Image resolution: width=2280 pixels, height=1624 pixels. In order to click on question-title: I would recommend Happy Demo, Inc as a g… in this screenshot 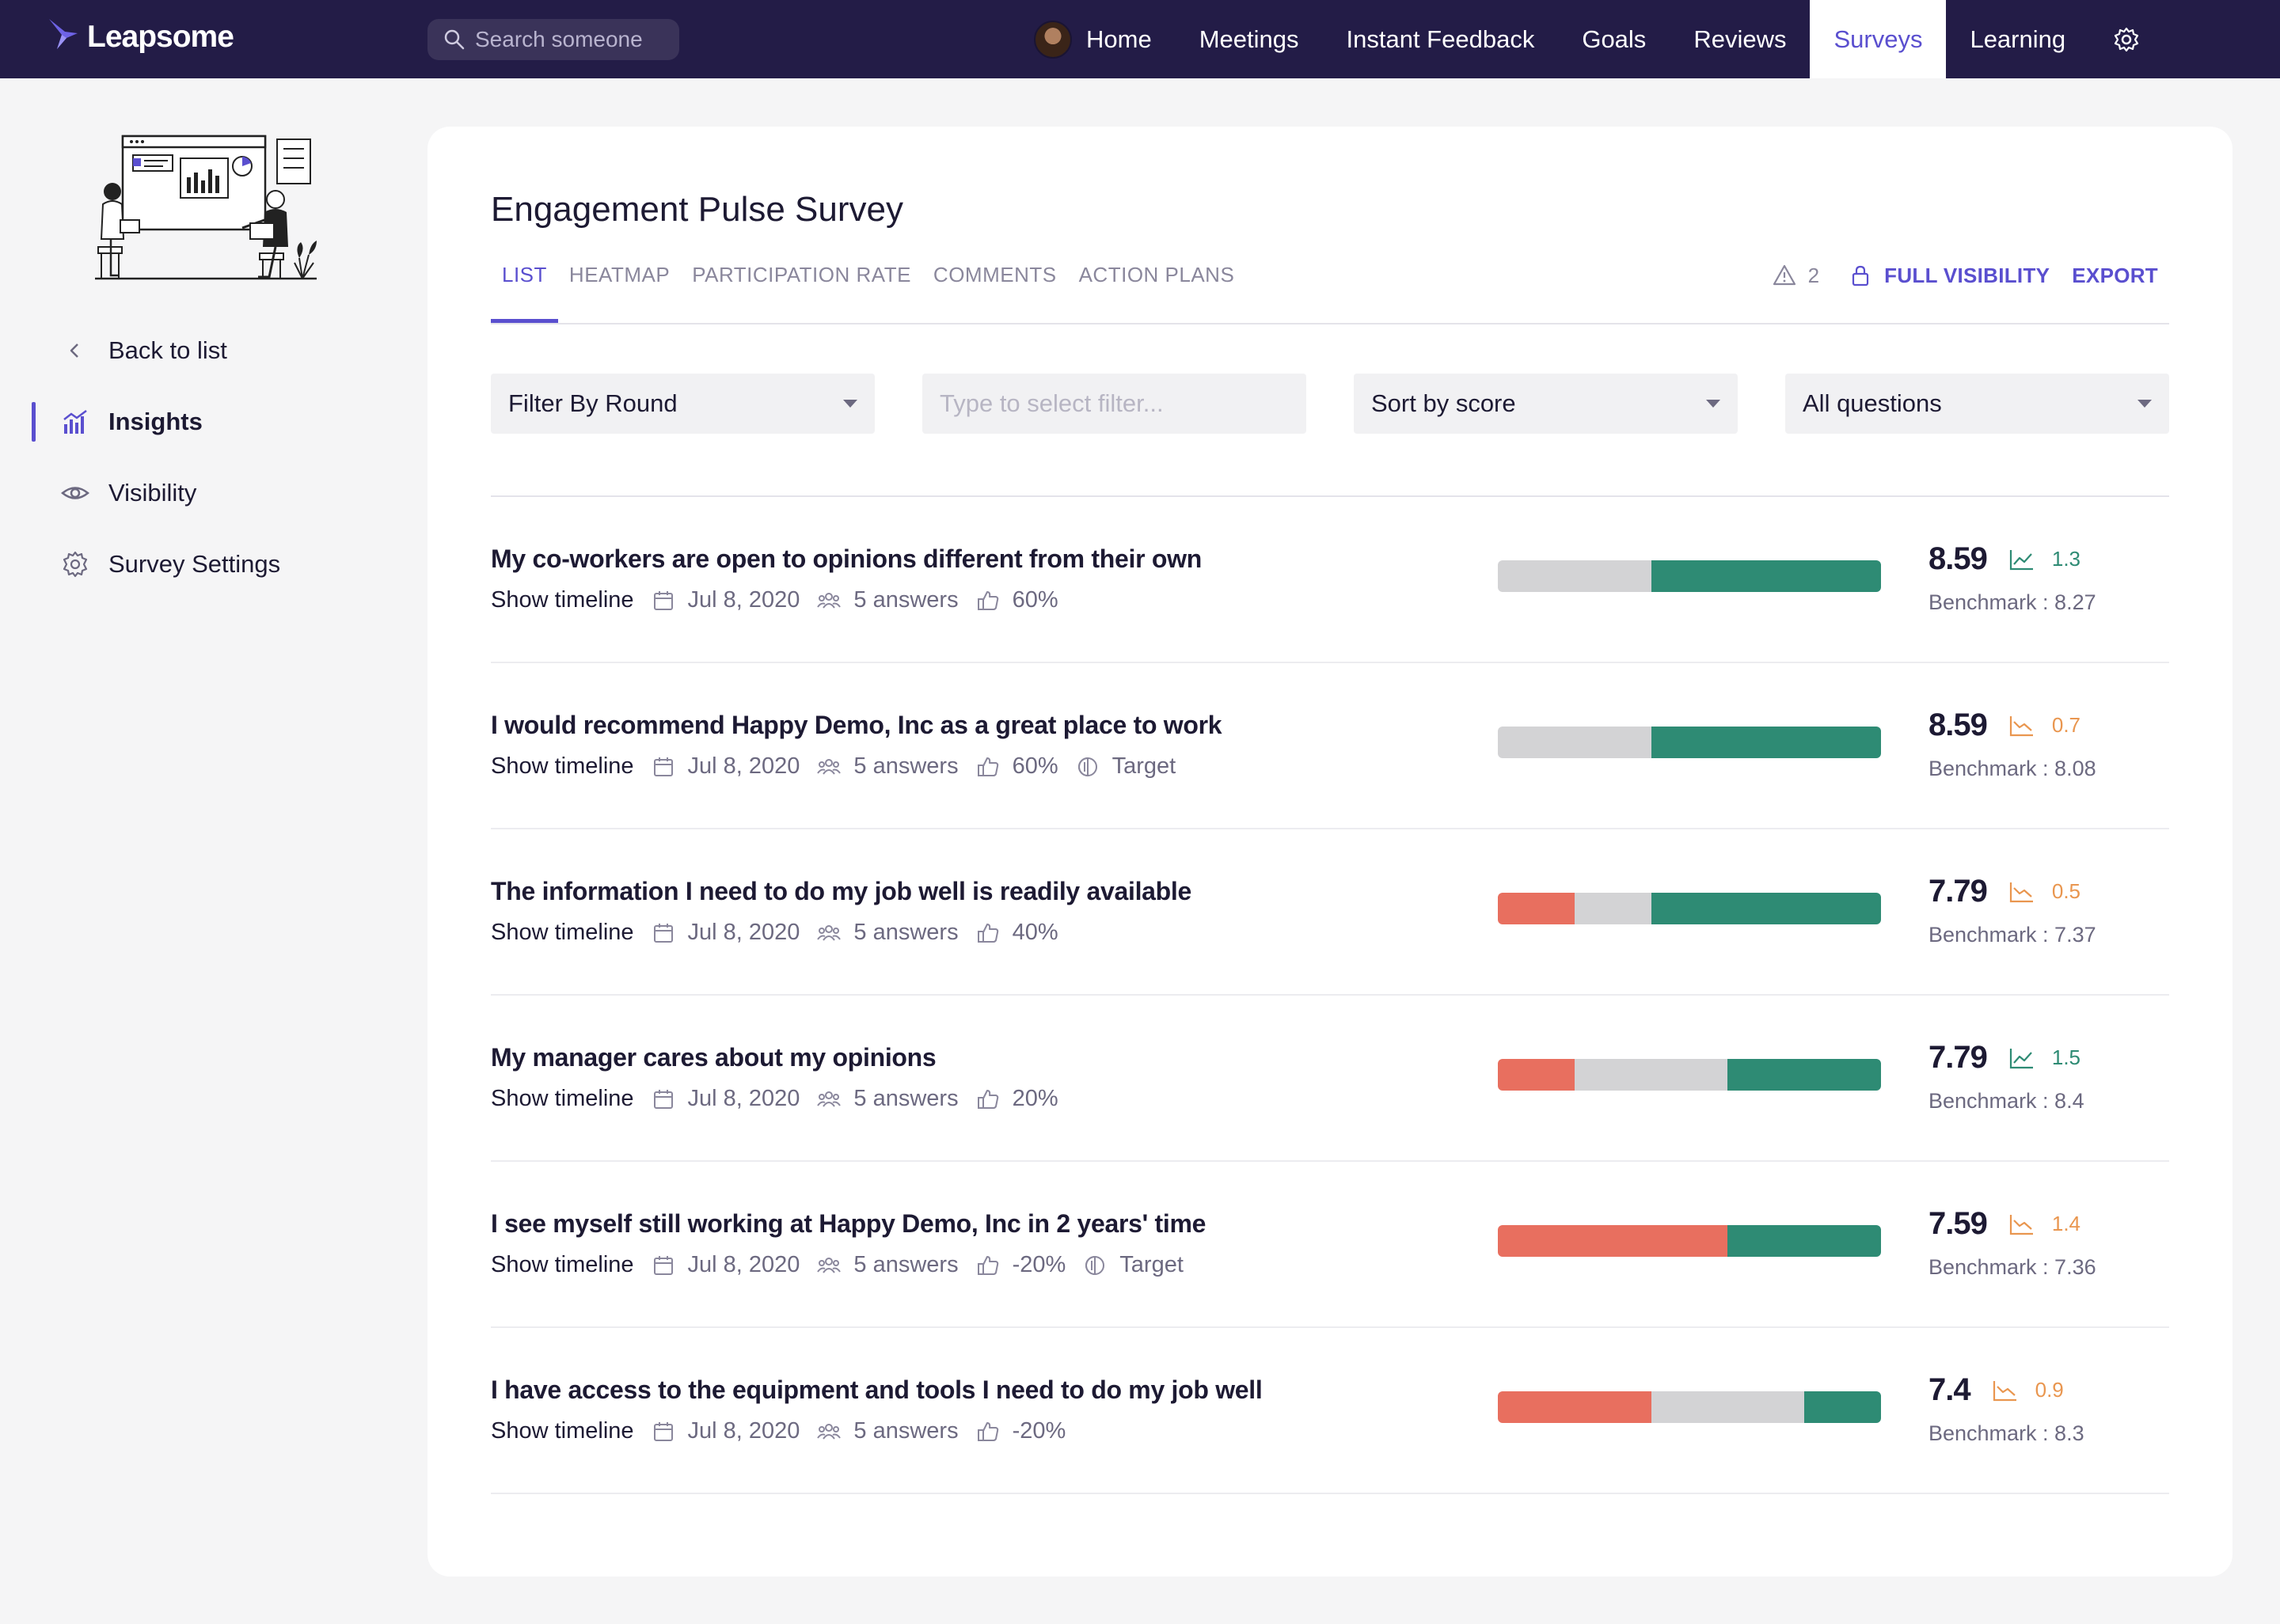, I will do `click(856, 725)`.